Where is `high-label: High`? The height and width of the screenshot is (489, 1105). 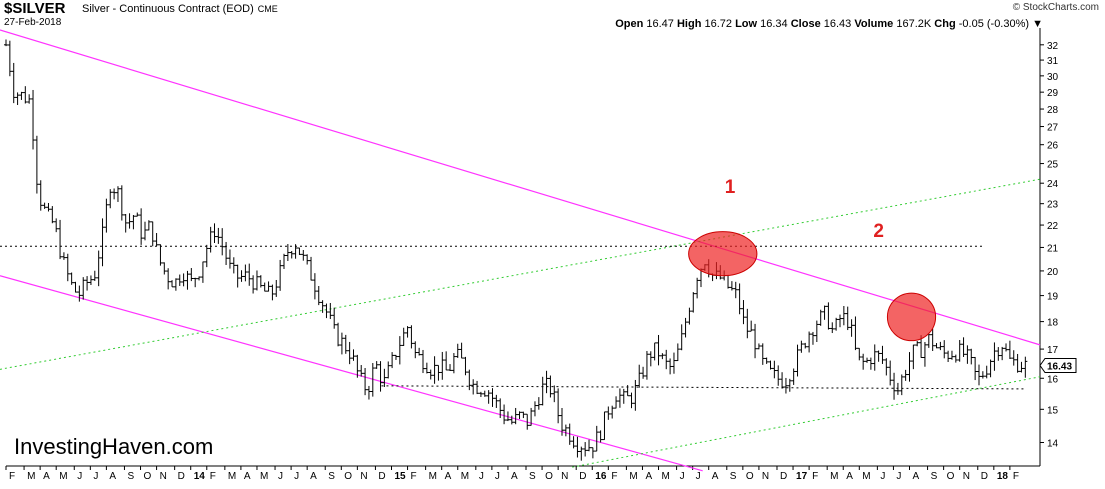 high-label: High is located at coordinates (689, 24).